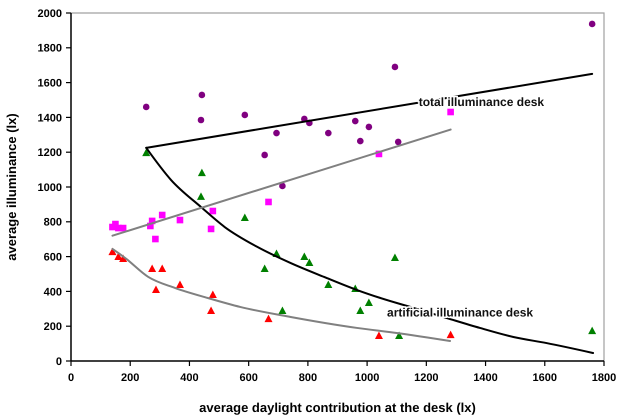  What do you see at coordinates (11, 187) in the screenshot?
I see `y-axis-title: average illuminance (lx)` at bounding box center [11, 187].